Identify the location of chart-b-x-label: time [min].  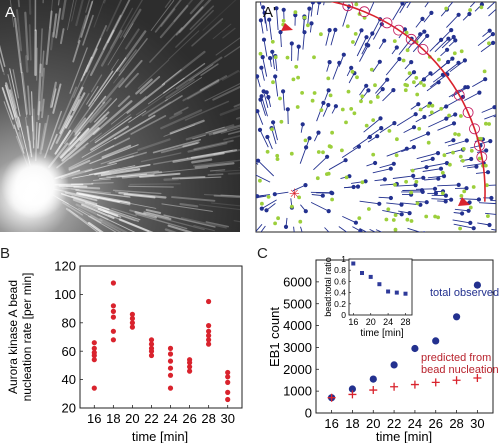
(160, 436).